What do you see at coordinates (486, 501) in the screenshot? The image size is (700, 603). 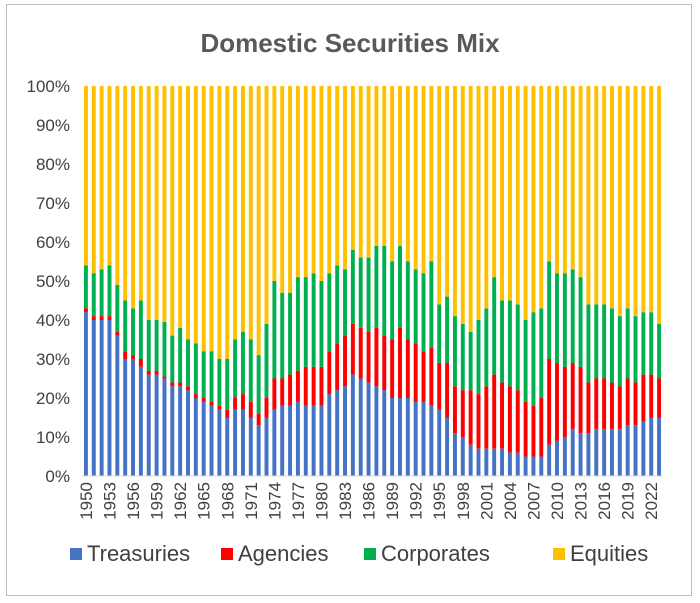 I see `x-tick-label: 2001` at bounding box center [486, 501].